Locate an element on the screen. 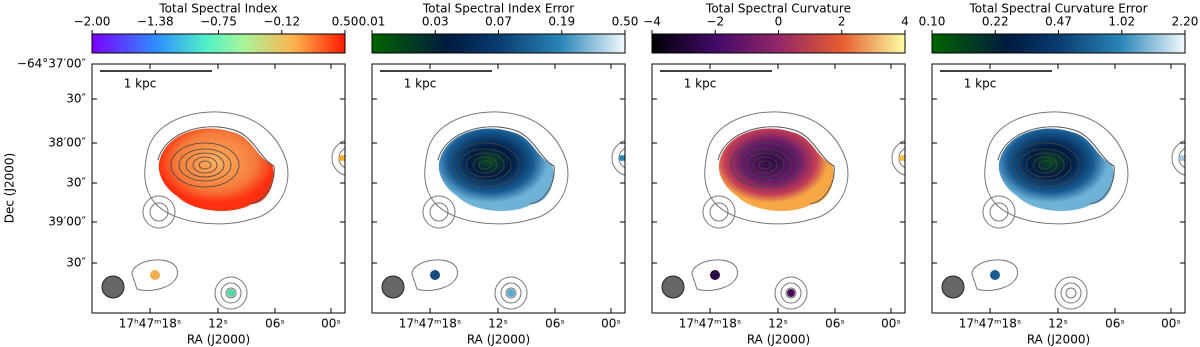 The height and width of the screenshot is (347, 1200). y-tick-label: 39′00″ is located at coordinates (67, 222).